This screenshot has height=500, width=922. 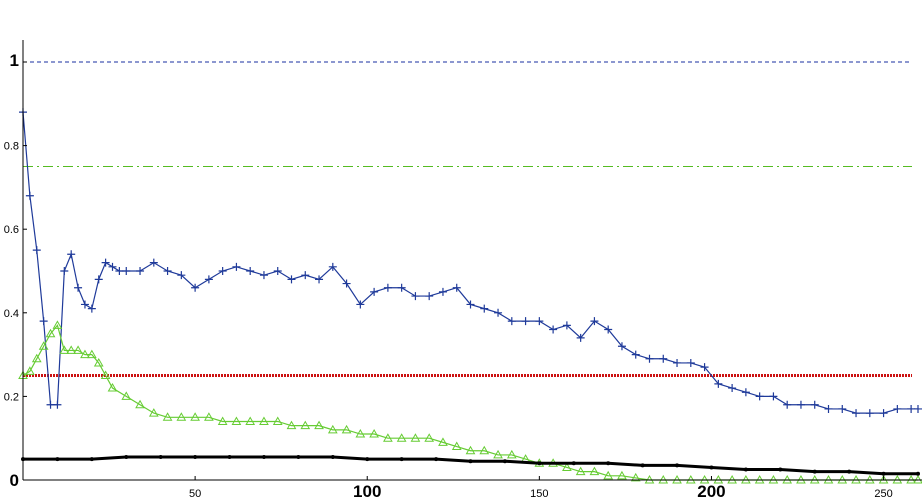 I want to click on y-tick-label: 0.6, so click(x=11, y=230).